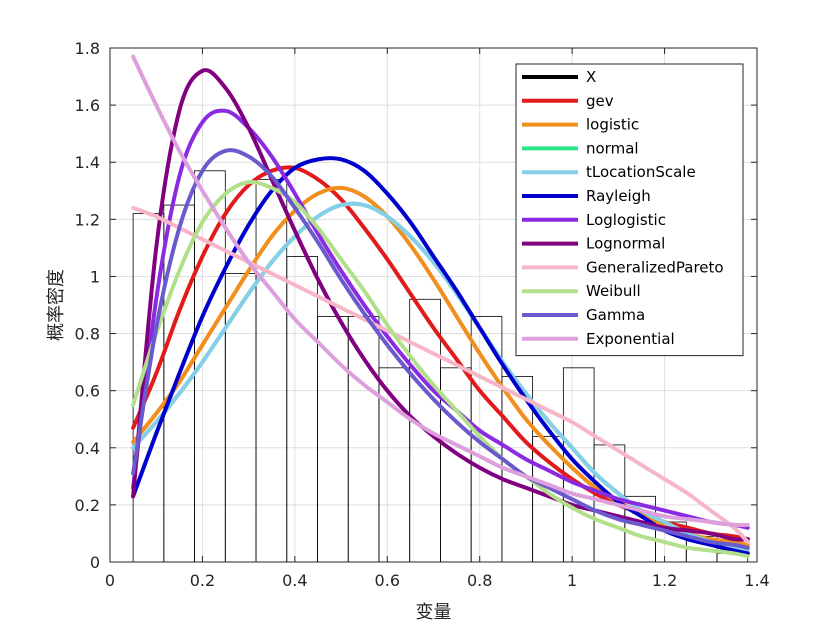  What do you see at coordinates (87, 391) in the screenshot?
I see `y-tick-label: 0.6` at bounding box center [87, 391].